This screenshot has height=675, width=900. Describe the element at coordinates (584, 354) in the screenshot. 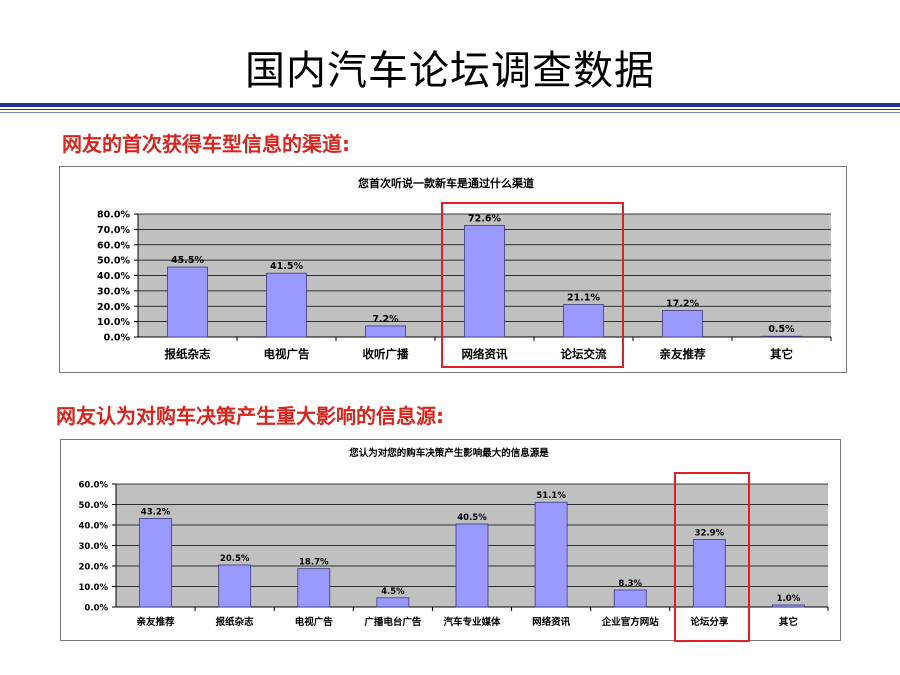

I see `x-category-label: 论坛交流` at that location.